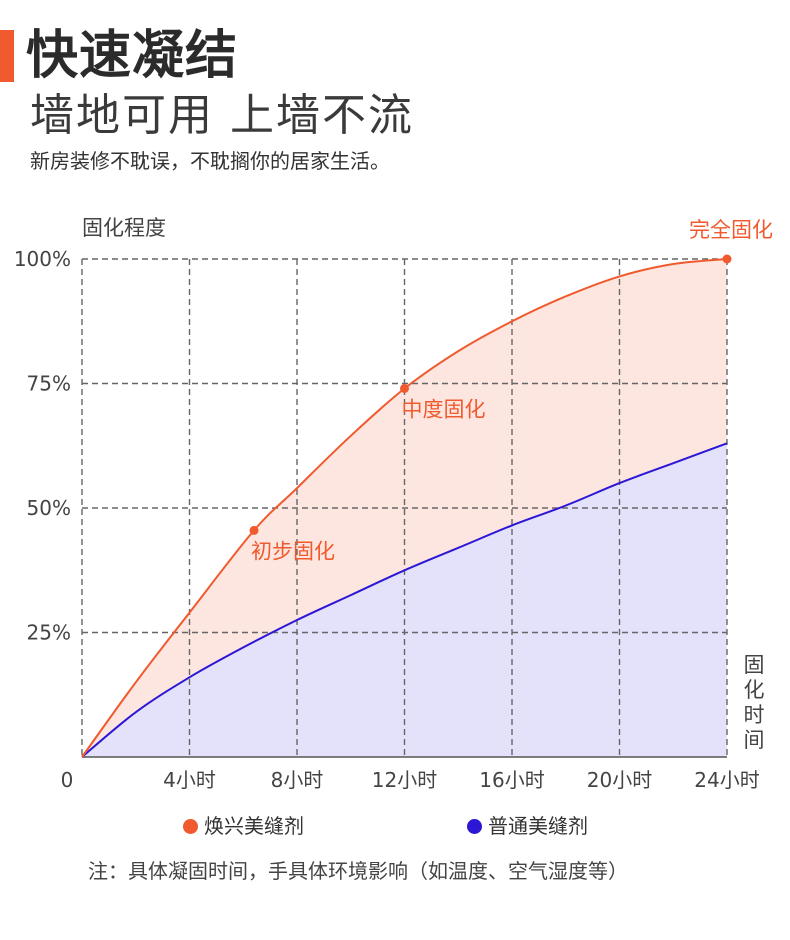 Image resolution: width=790 pixels, height=940 pixels. I want to click on x-tick-label-3: 16小时, so click(511, 780).